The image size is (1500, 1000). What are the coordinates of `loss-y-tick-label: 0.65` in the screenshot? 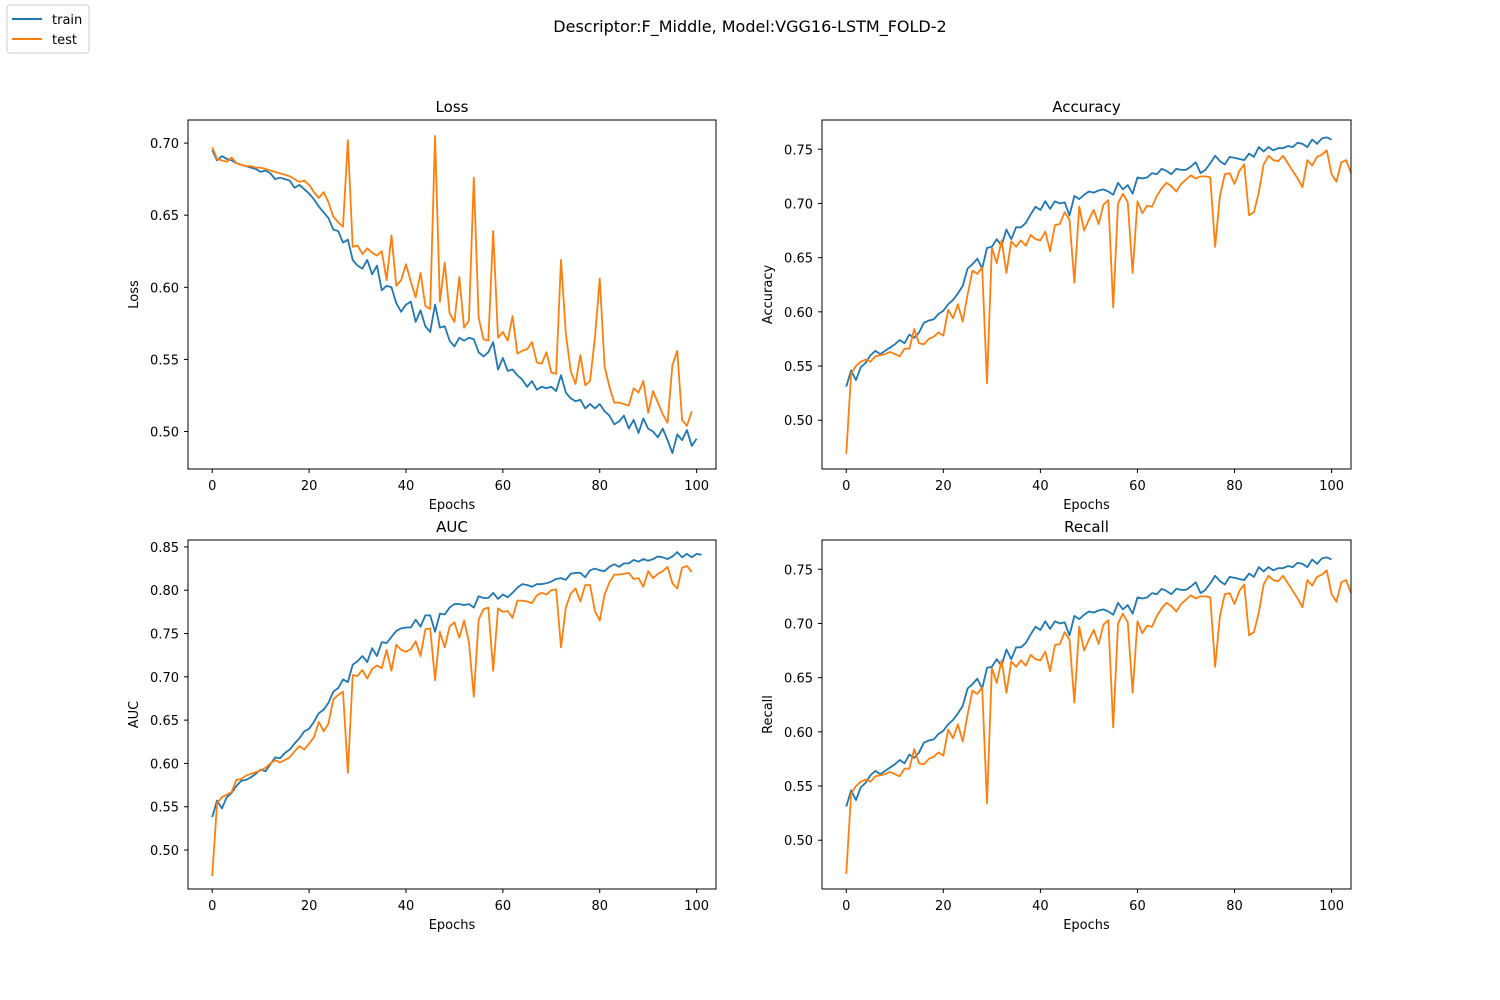 It's located at (164, 216).